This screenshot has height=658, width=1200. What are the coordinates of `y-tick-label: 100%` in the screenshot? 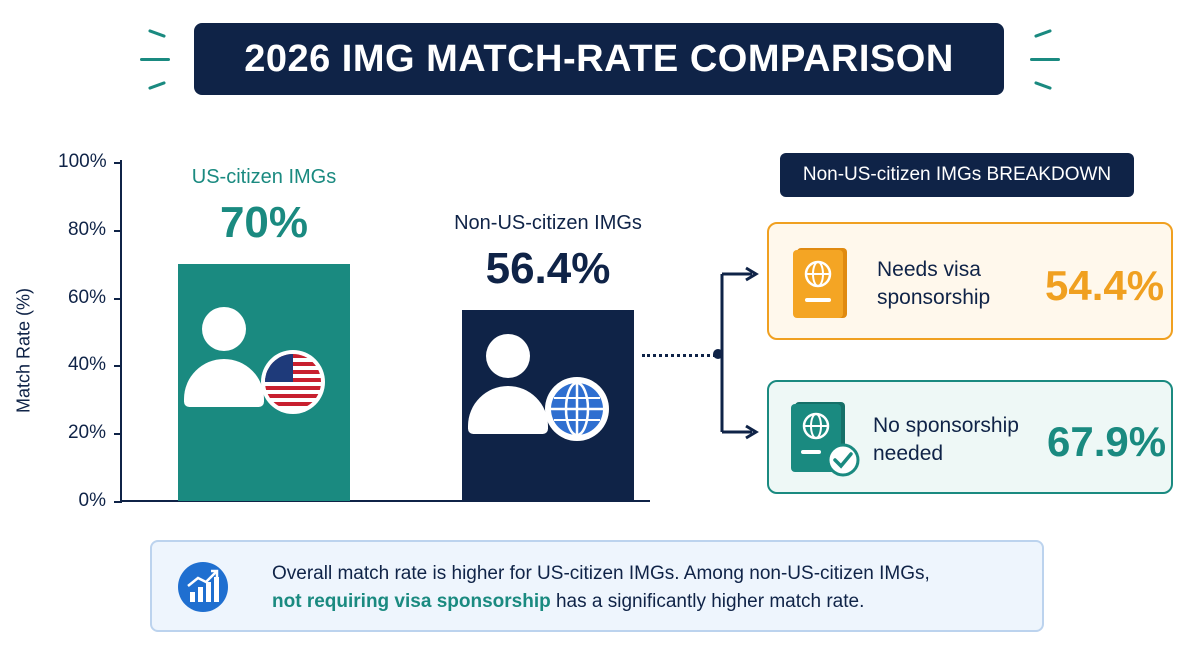 It's located at (82, 161).